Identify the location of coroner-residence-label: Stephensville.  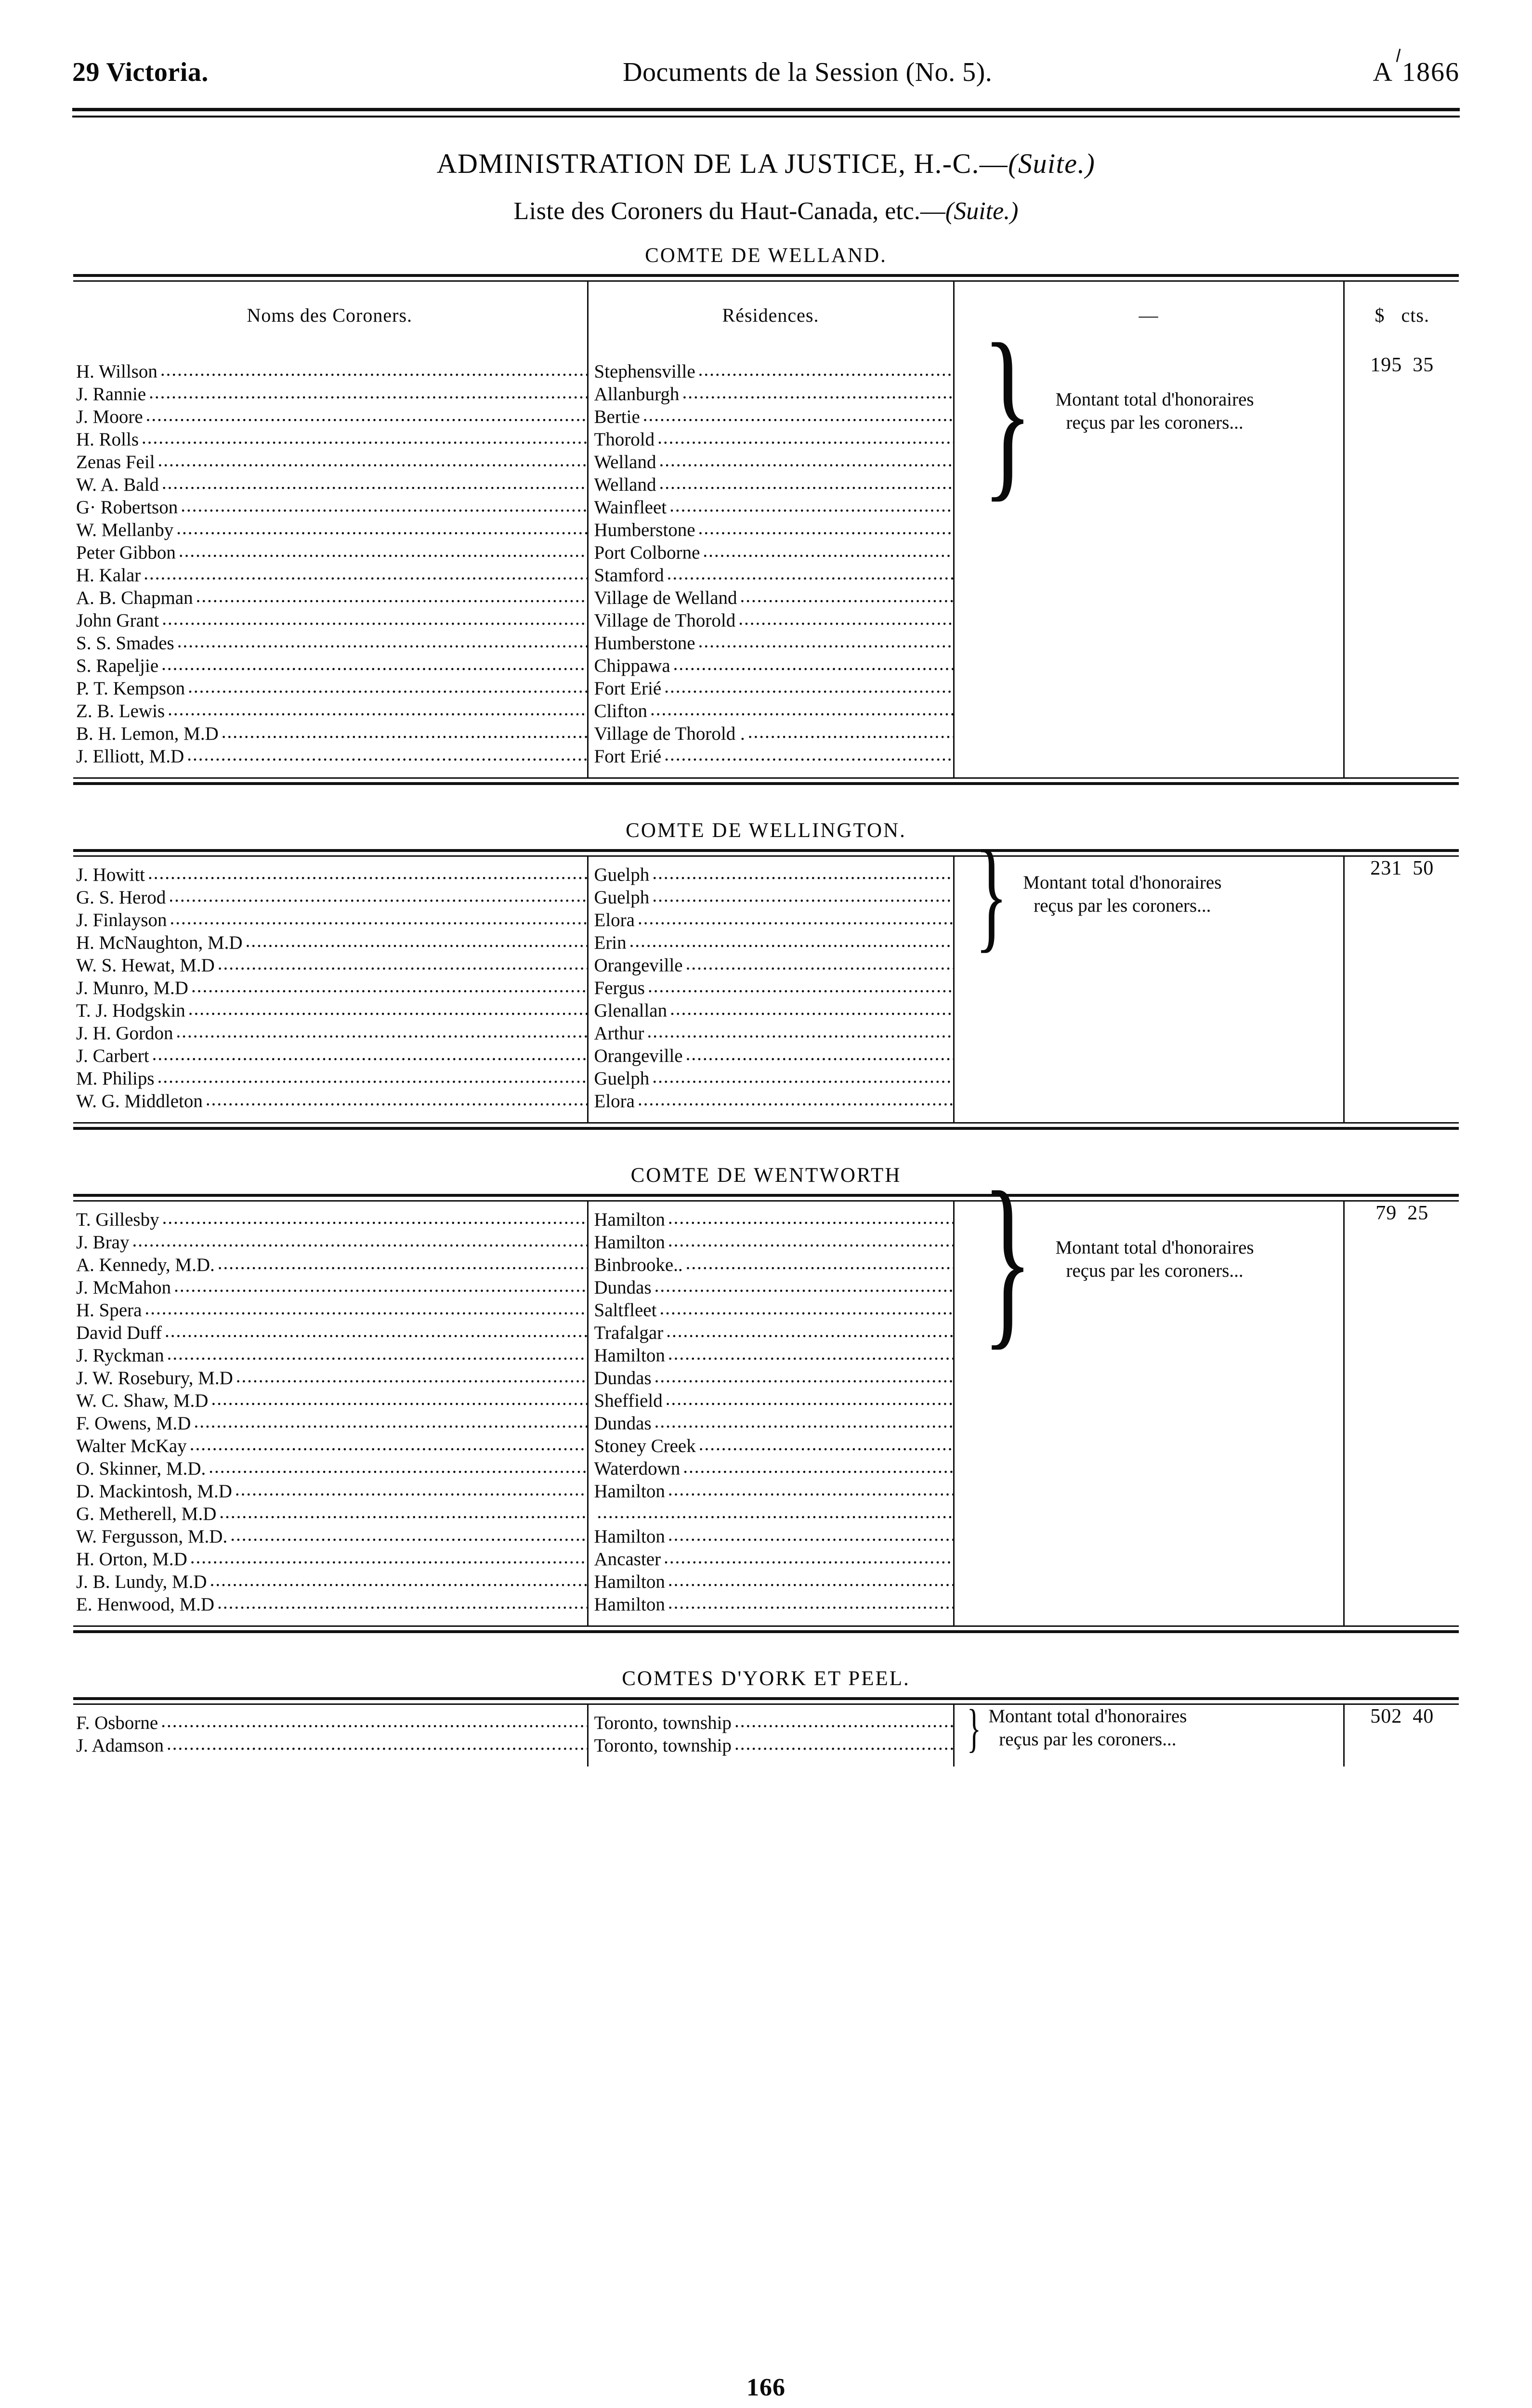
(644, 371).